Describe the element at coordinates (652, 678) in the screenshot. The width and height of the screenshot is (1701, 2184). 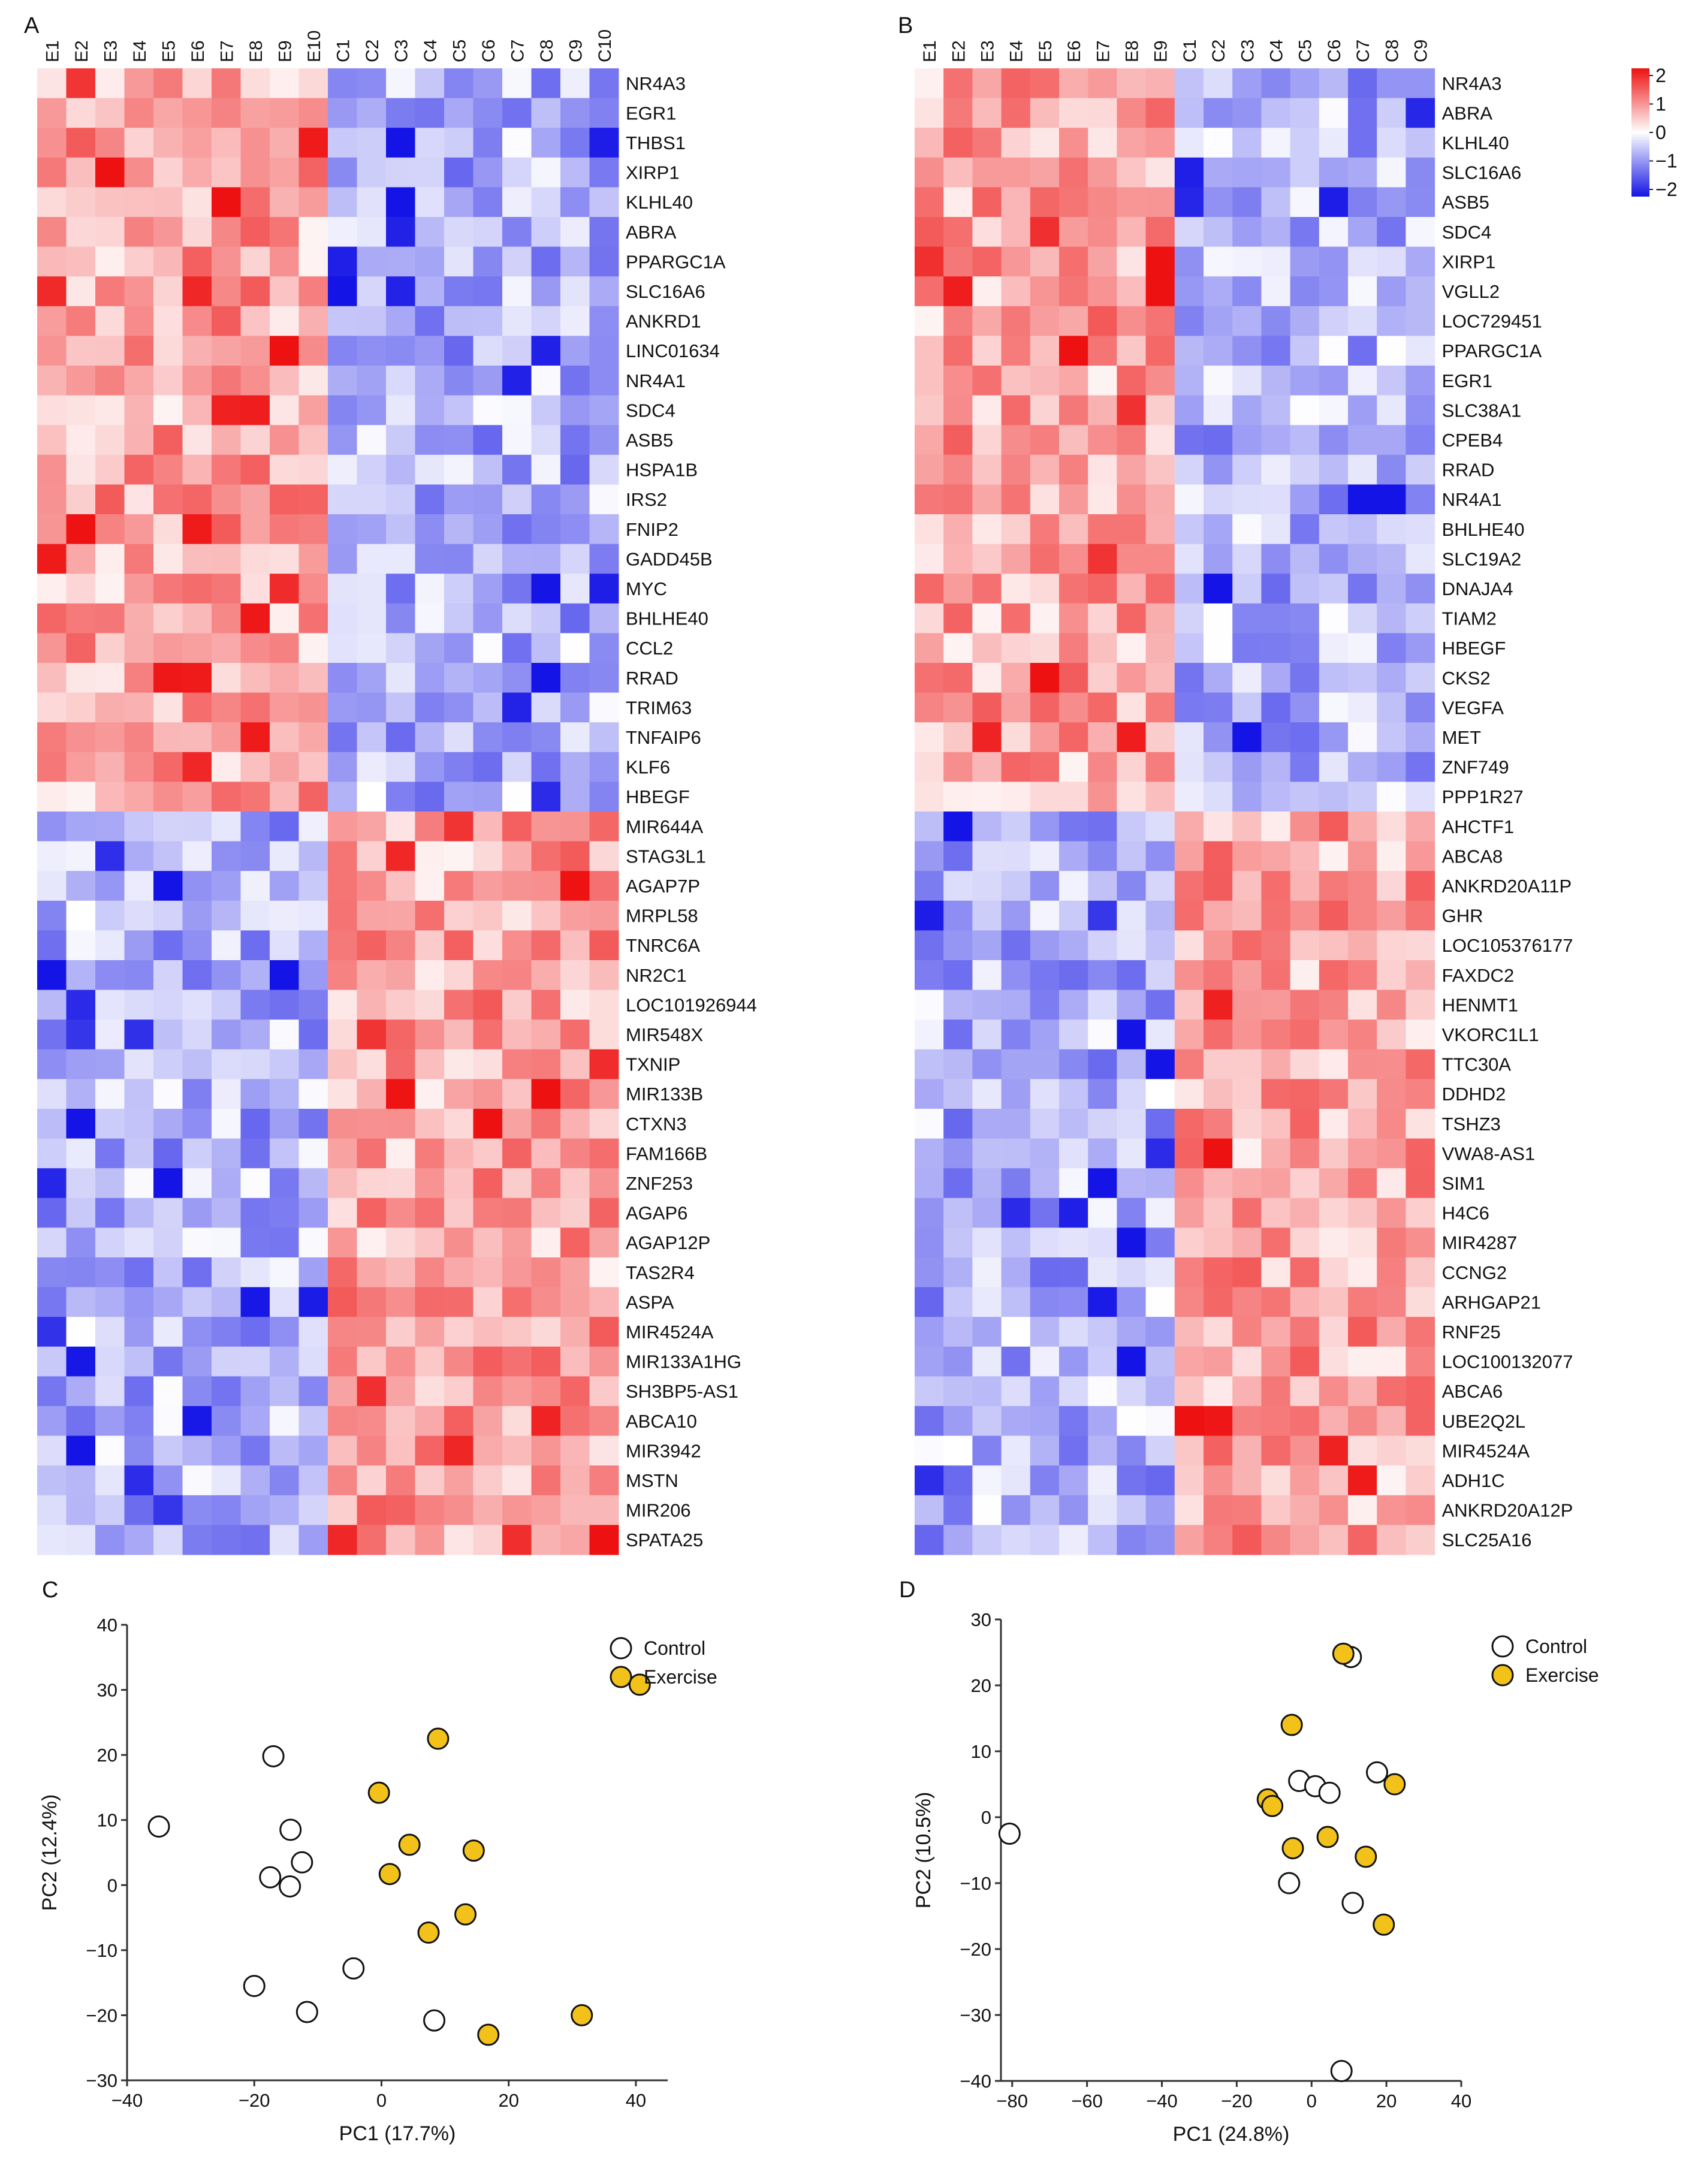
I see `row-label: RRAD` at that location.